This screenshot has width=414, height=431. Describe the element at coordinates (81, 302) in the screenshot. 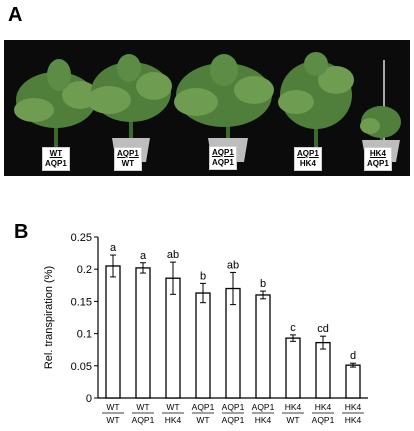

I see `y-tick-label: 0.15` at that location.